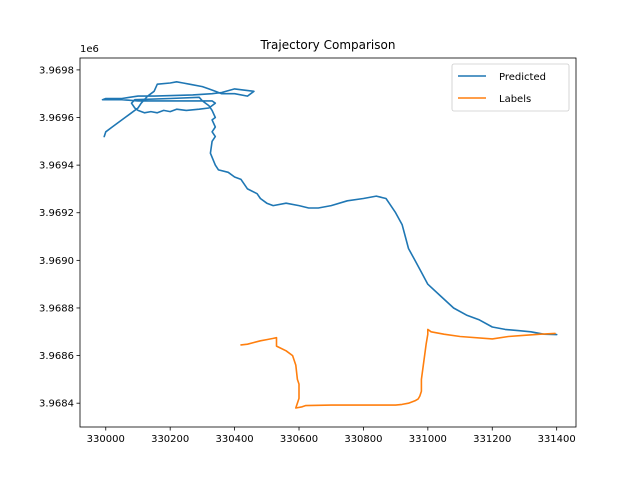  I want to click on y-tick-label: 3.9690, so click(56, 261).